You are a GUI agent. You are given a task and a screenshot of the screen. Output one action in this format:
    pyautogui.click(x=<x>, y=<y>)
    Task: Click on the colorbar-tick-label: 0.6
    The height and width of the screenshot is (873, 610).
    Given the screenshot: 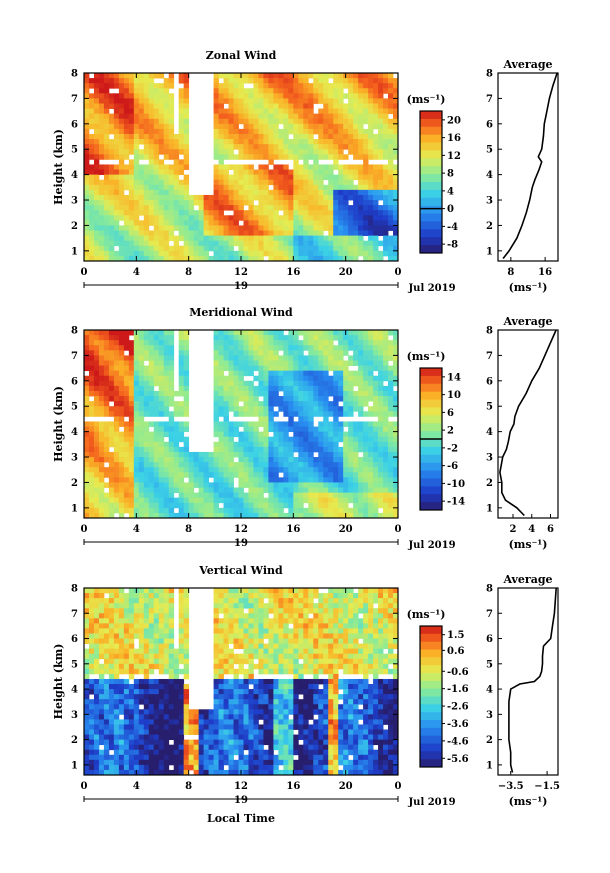 What is the action you would take?
    pyautogui.click(x=455, y=651)
    